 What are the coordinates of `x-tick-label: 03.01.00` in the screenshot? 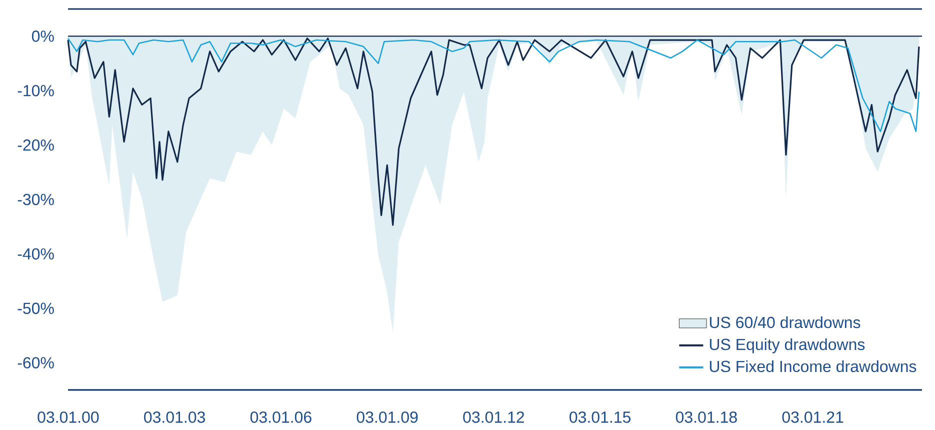 It's located at (68, 417).